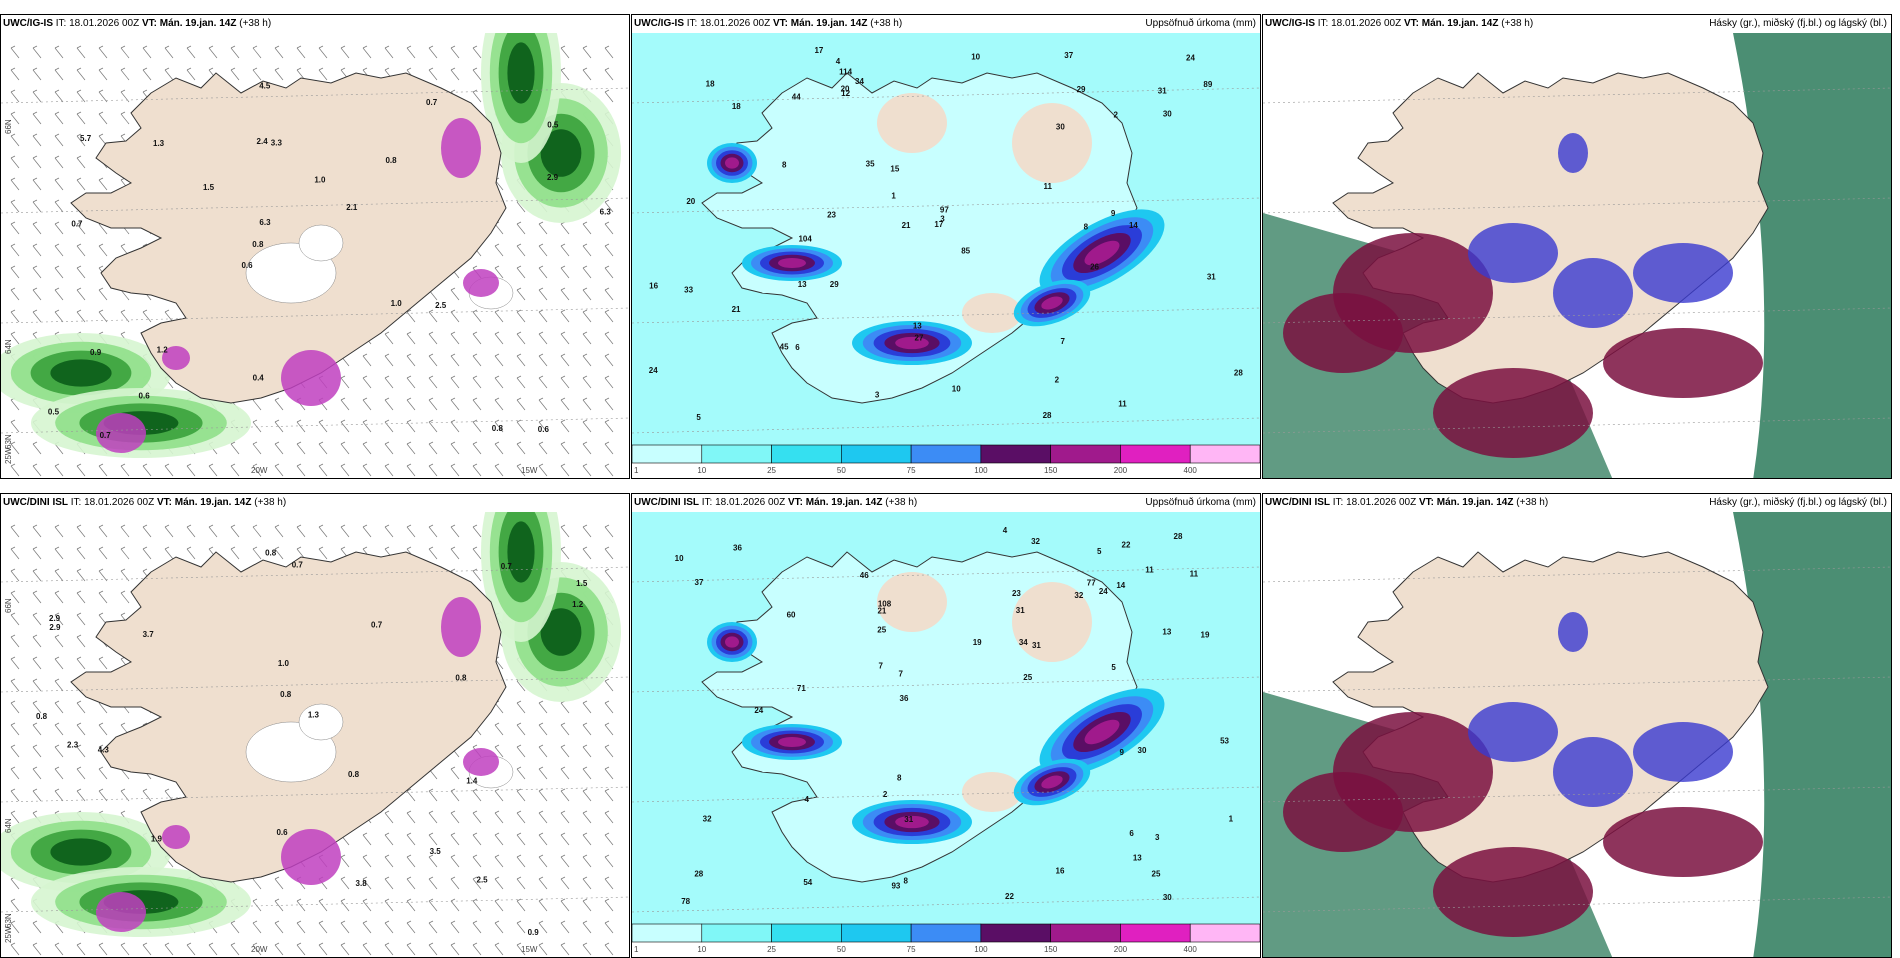 This screenshot has height=958, width=1900. What do you see at coordinates (96, 352) in the screenshot?
I see `value-label: 0.9` at bounding box center [96, 352].